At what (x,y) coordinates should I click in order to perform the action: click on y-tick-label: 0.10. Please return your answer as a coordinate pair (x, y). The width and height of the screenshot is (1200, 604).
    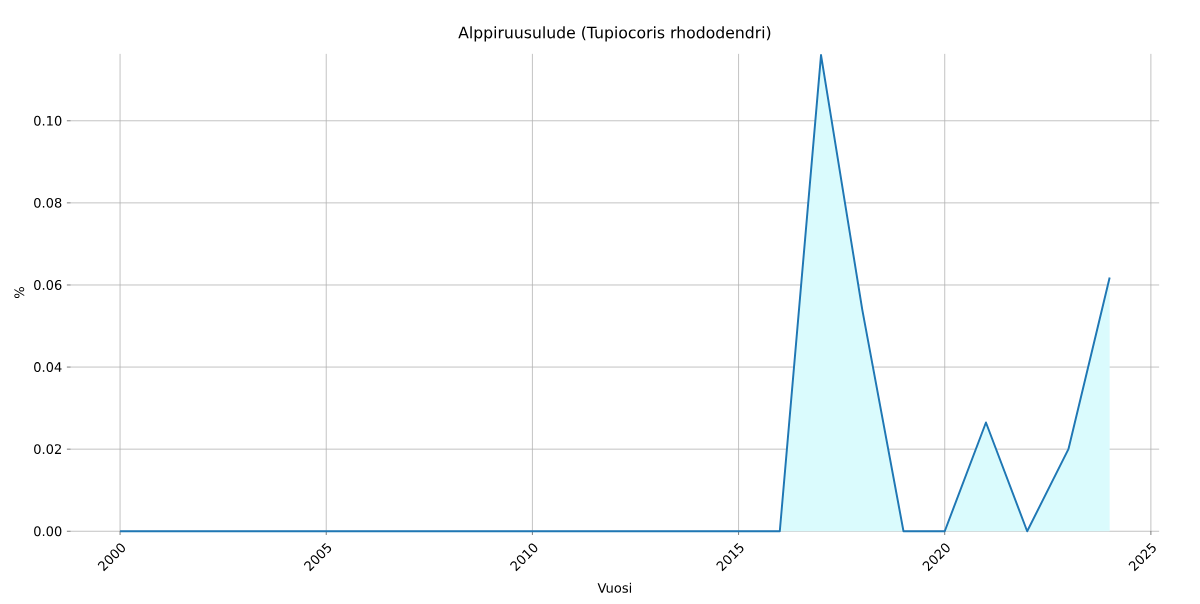
    Looking at the image, I should click on (48, 120).